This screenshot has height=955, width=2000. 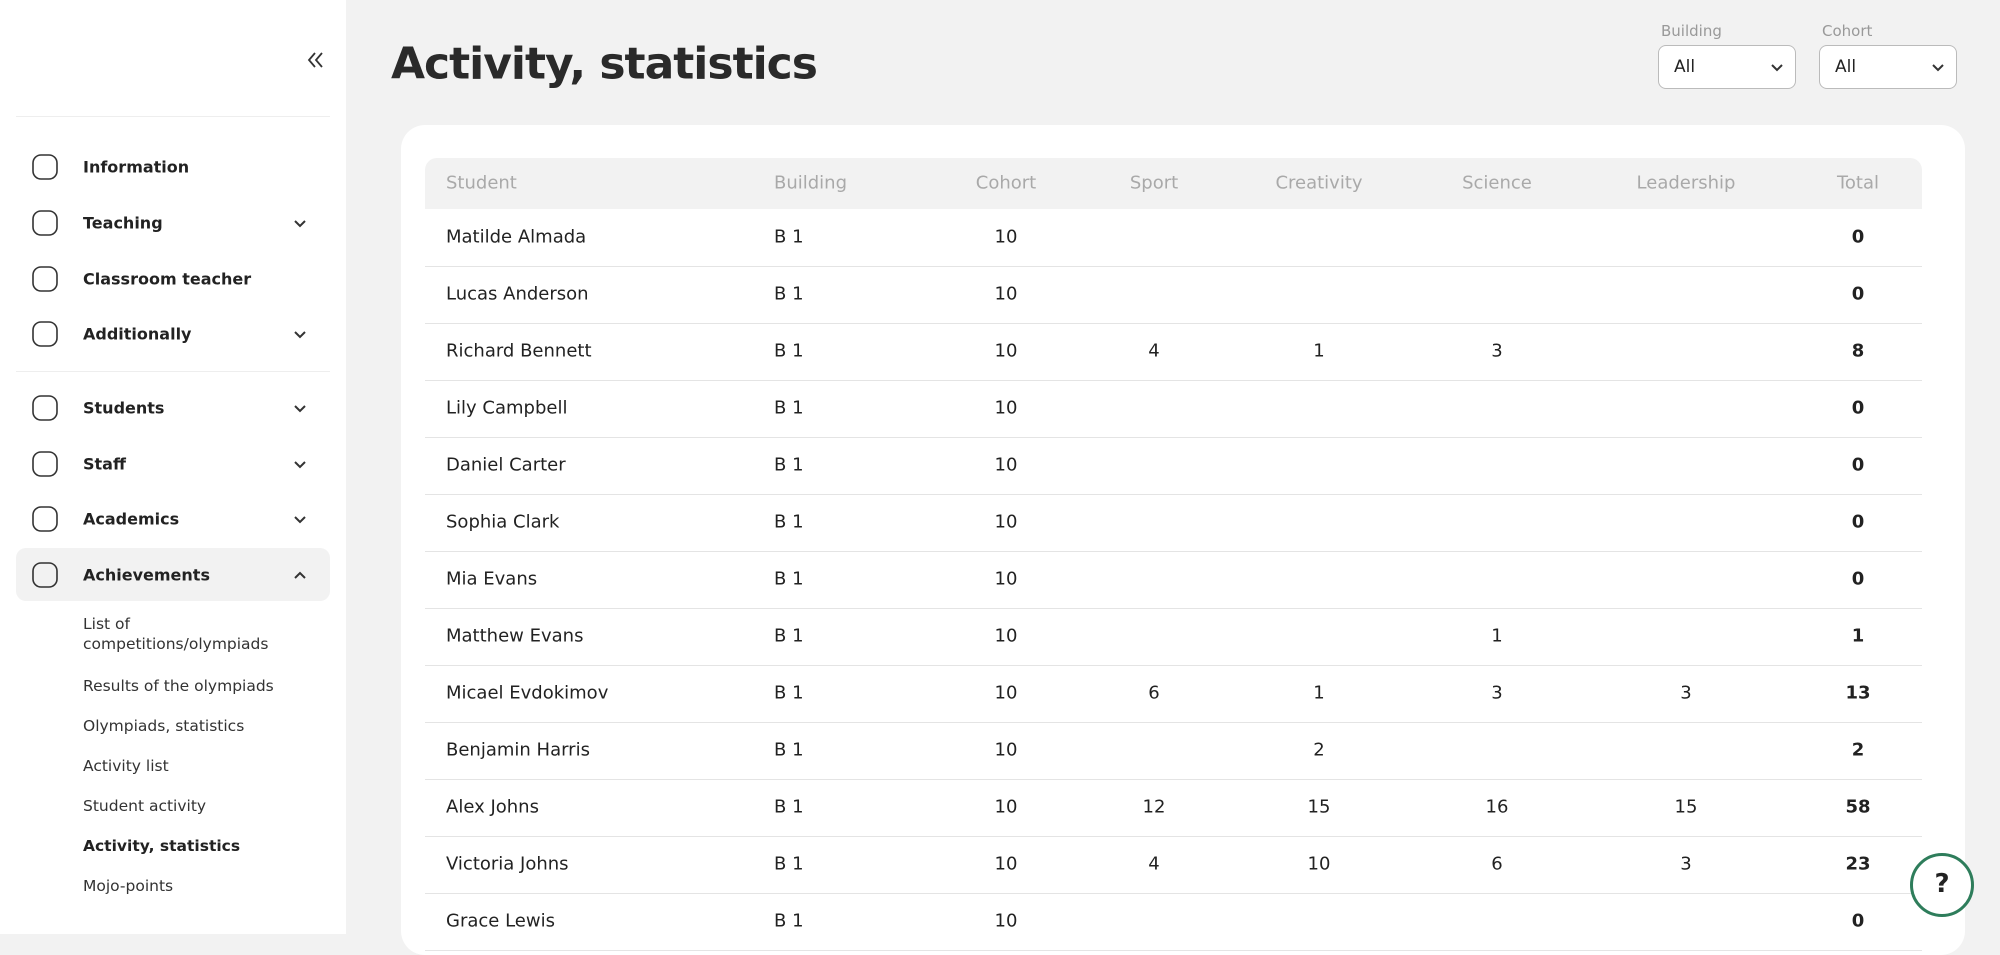 What do you see at coordinates (1858, 351) in the screenshot?
I see `table-cell: 8` at bounding box center [1858, 351].